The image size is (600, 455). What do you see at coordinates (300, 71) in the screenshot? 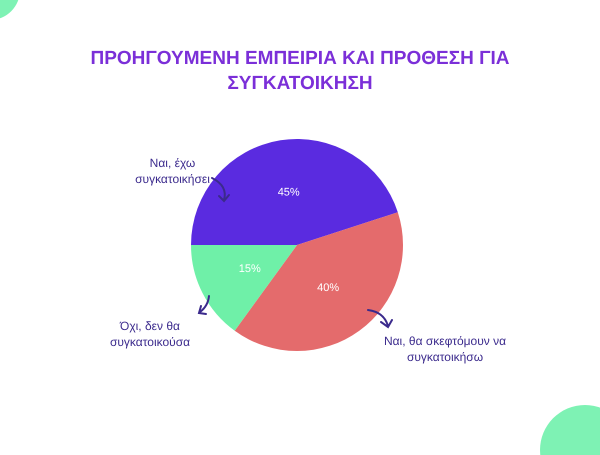
I see `chart-title: ΠΡΟΗΓΟΥΜΕΝΗ ΕΜΠΕΙΡΙΑ ΚΑΙ ΠΡΟΘΕΣΗ ΓΙΑ ΣΥΓΚΑΤΟΙΚΗΣΗ` at bounding box center [300, 71].